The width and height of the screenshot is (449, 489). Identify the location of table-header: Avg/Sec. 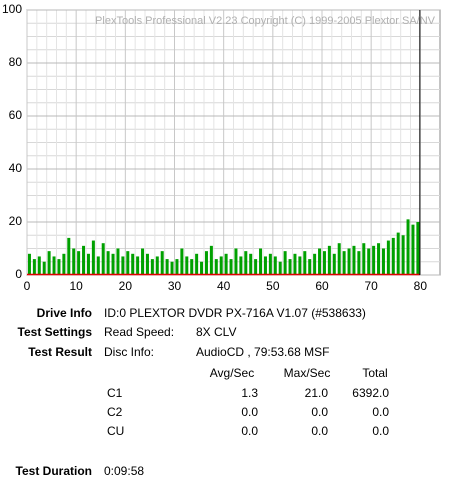
(232, 373).